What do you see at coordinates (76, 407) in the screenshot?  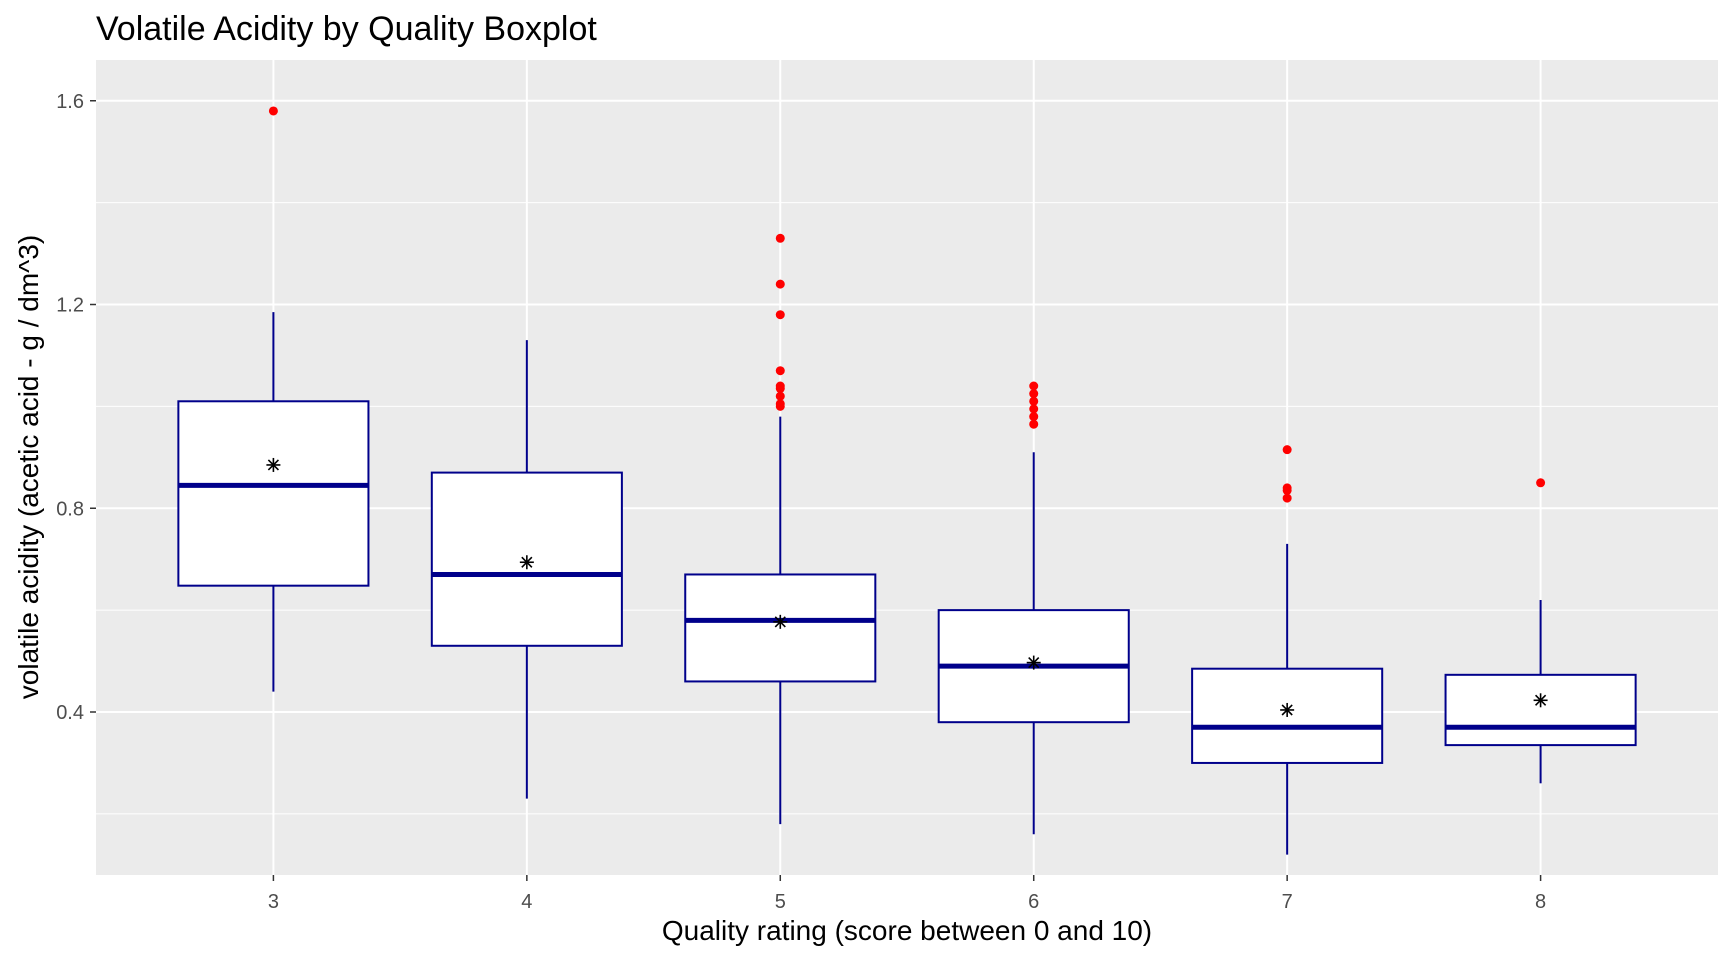 I see `y-axis-ticks: 0.4 0.8 1.2 1.6` at bounding box center [76, 407].